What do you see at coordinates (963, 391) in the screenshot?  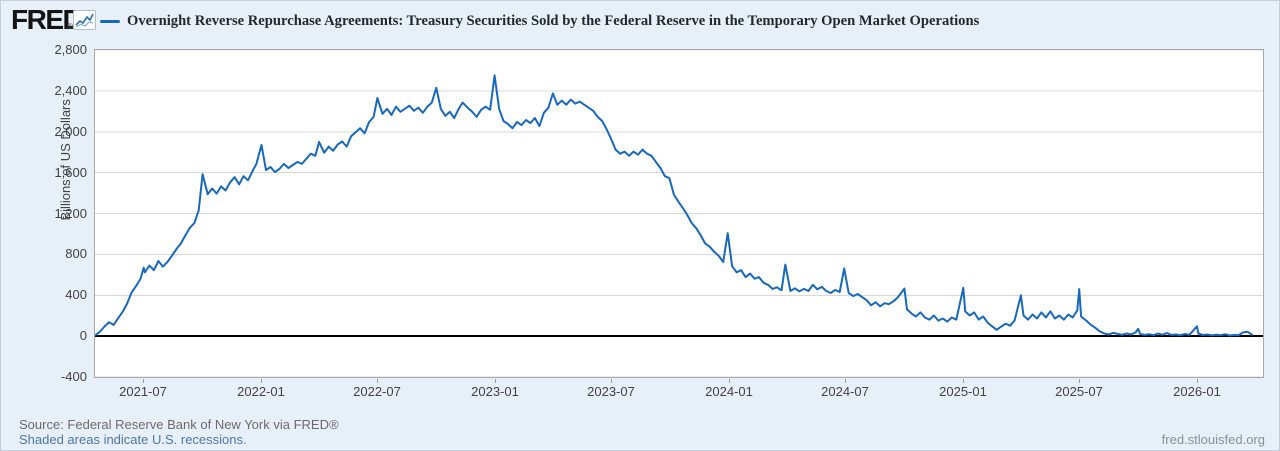 I see `x-tick-label: 2025-01` at bounding box center [963, 391].